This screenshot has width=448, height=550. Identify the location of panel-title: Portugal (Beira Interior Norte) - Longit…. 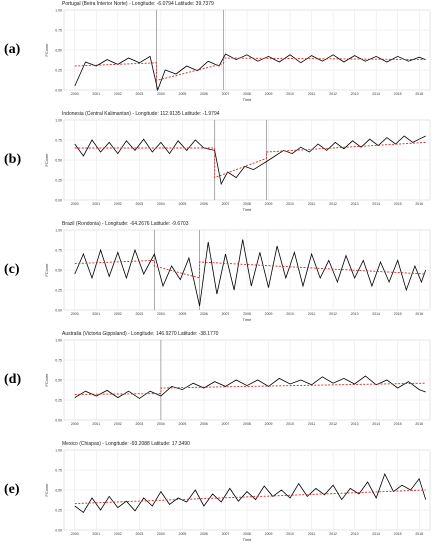
(138, 4).